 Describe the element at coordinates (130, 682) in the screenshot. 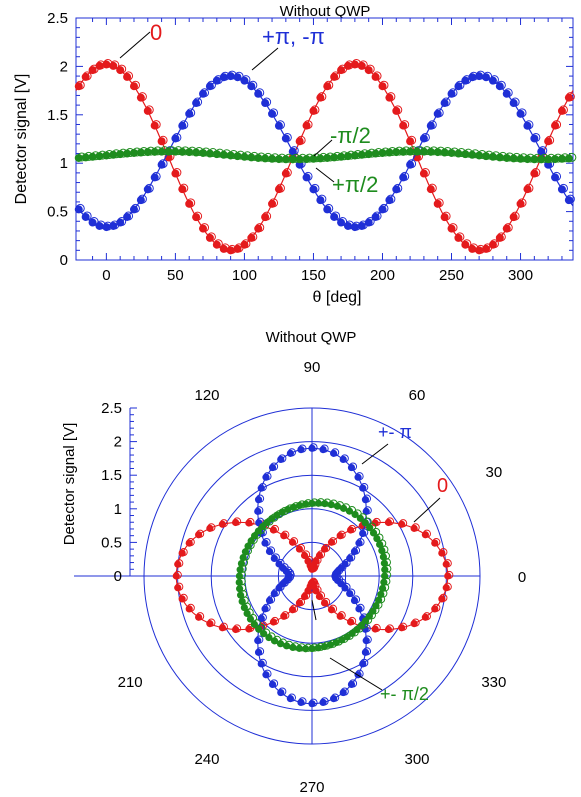

I see `polar-angle-label: 210` at that location.